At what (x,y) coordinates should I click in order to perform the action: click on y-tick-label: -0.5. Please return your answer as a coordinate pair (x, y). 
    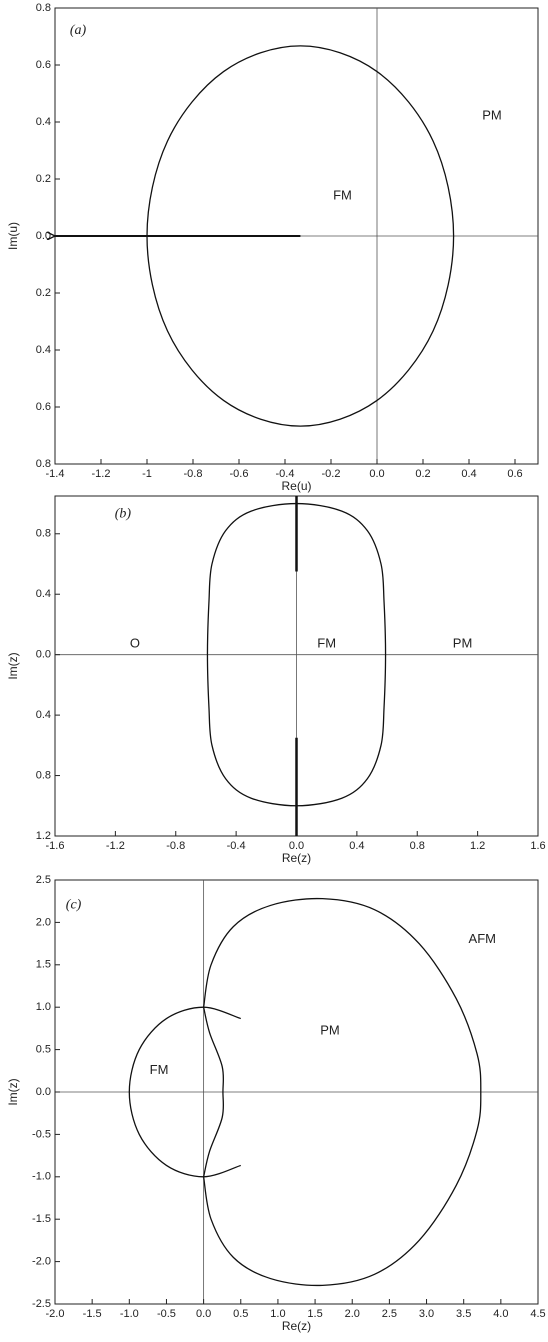
    Looking at the image, I should click on (41, 1134).